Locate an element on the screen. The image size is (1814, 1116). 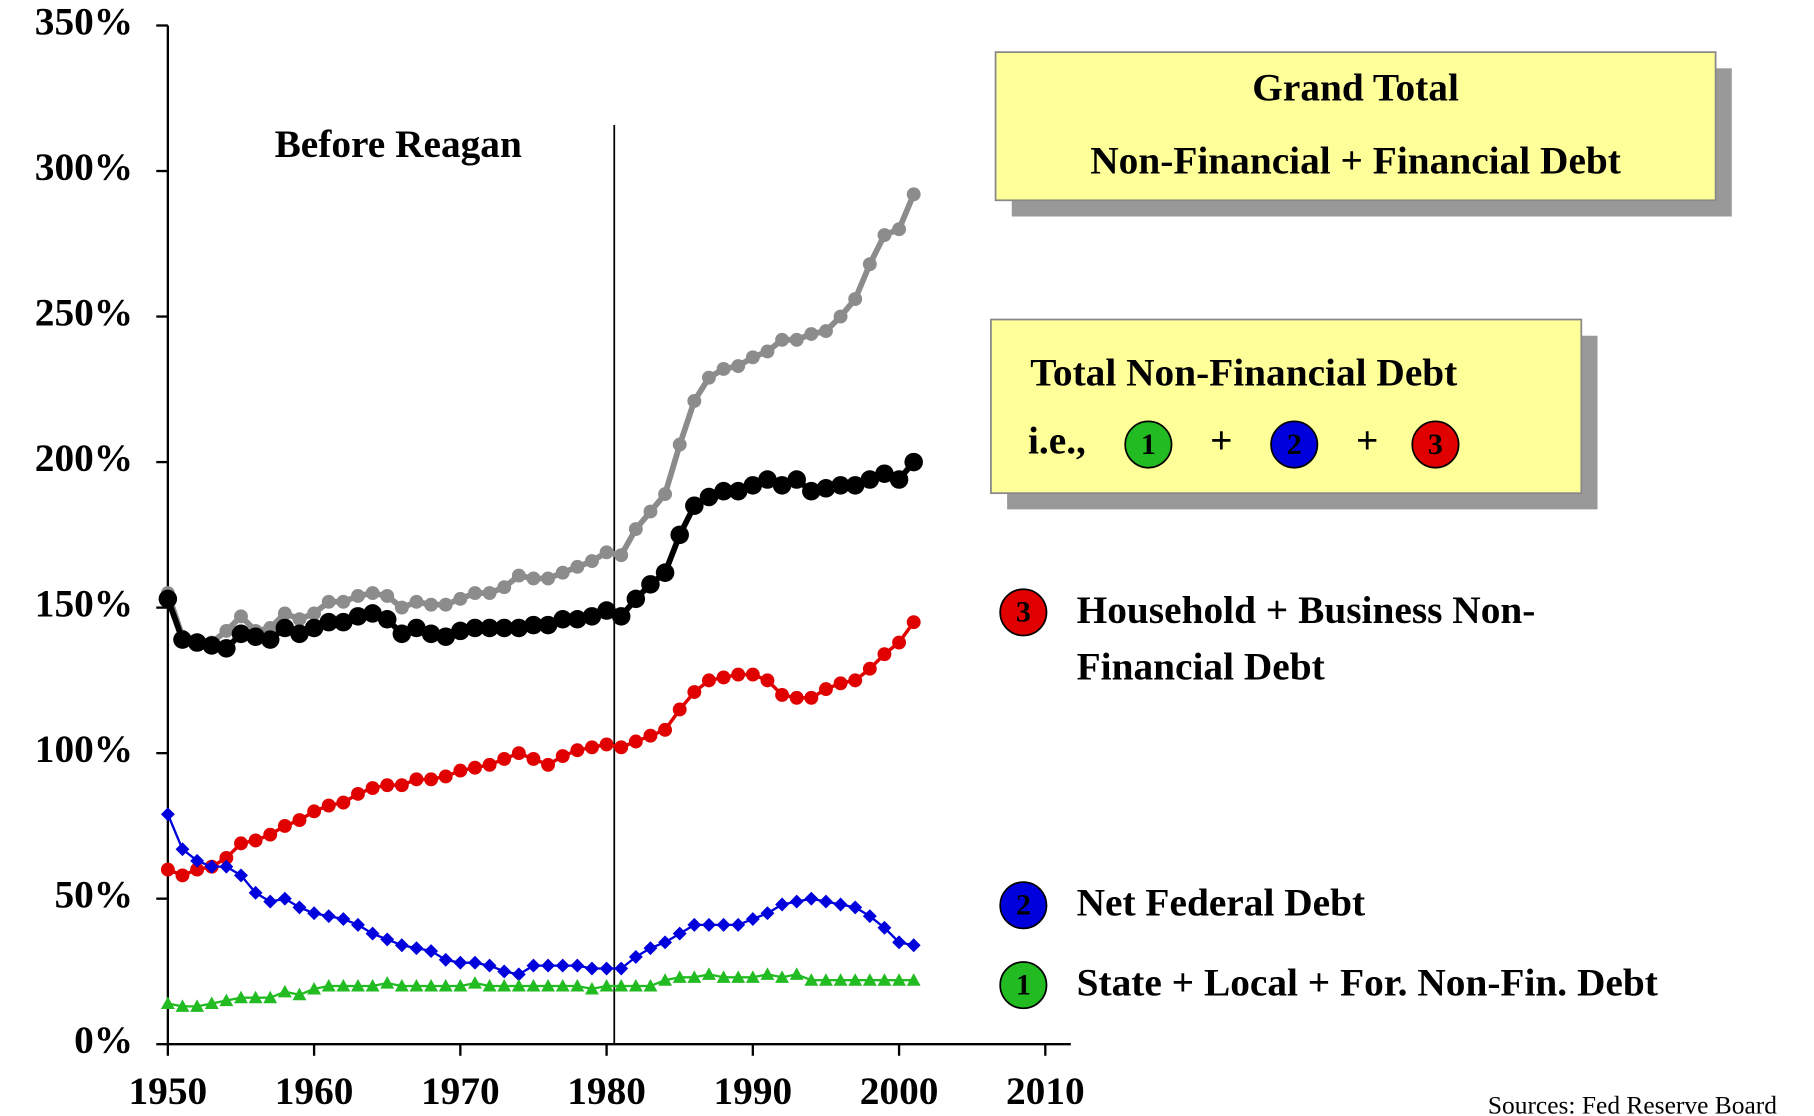
x-tick-label: 1970 is located at coordinates (460, 1091).